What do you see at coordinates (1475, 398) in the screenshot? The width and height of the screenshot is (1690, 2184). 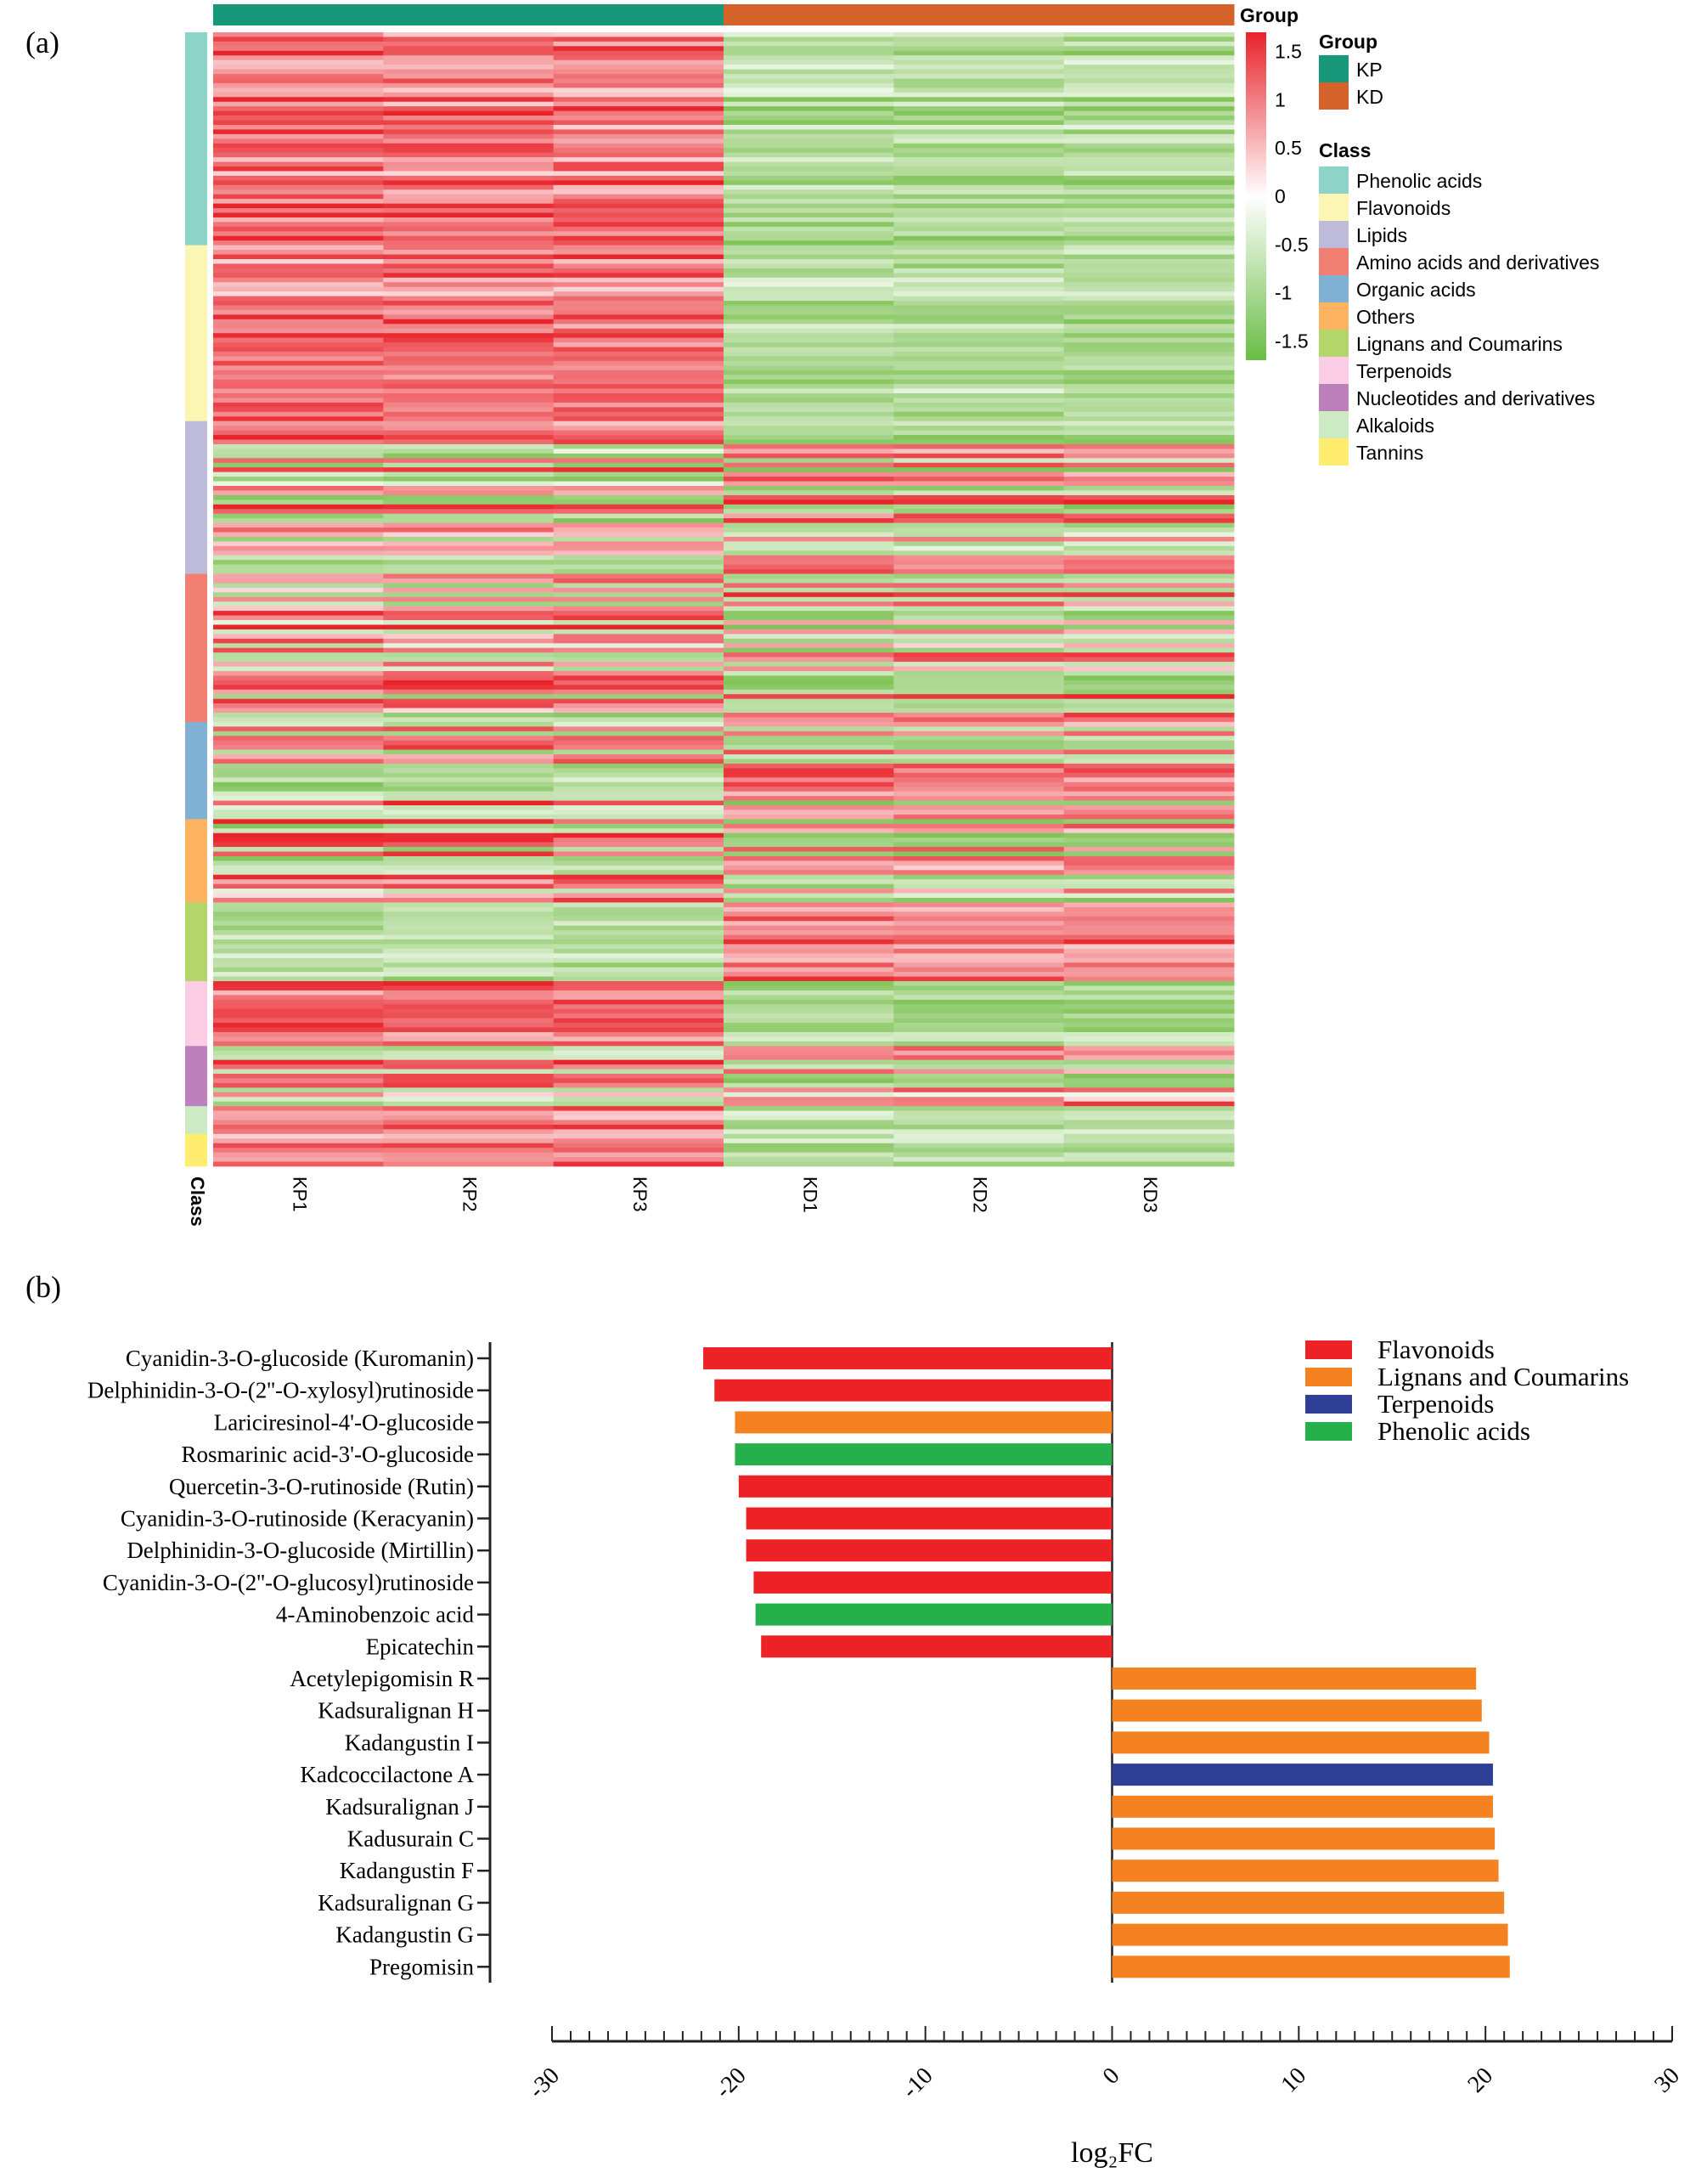 I see `class-legend-label: Nucleotides and derivatives` at bounding box center [1475, 398].